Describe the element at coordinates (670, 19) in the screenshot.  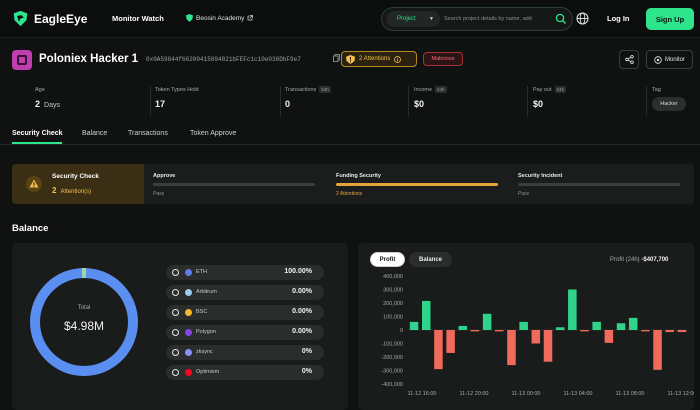
I see `signup-button: Sign Up` at that location.